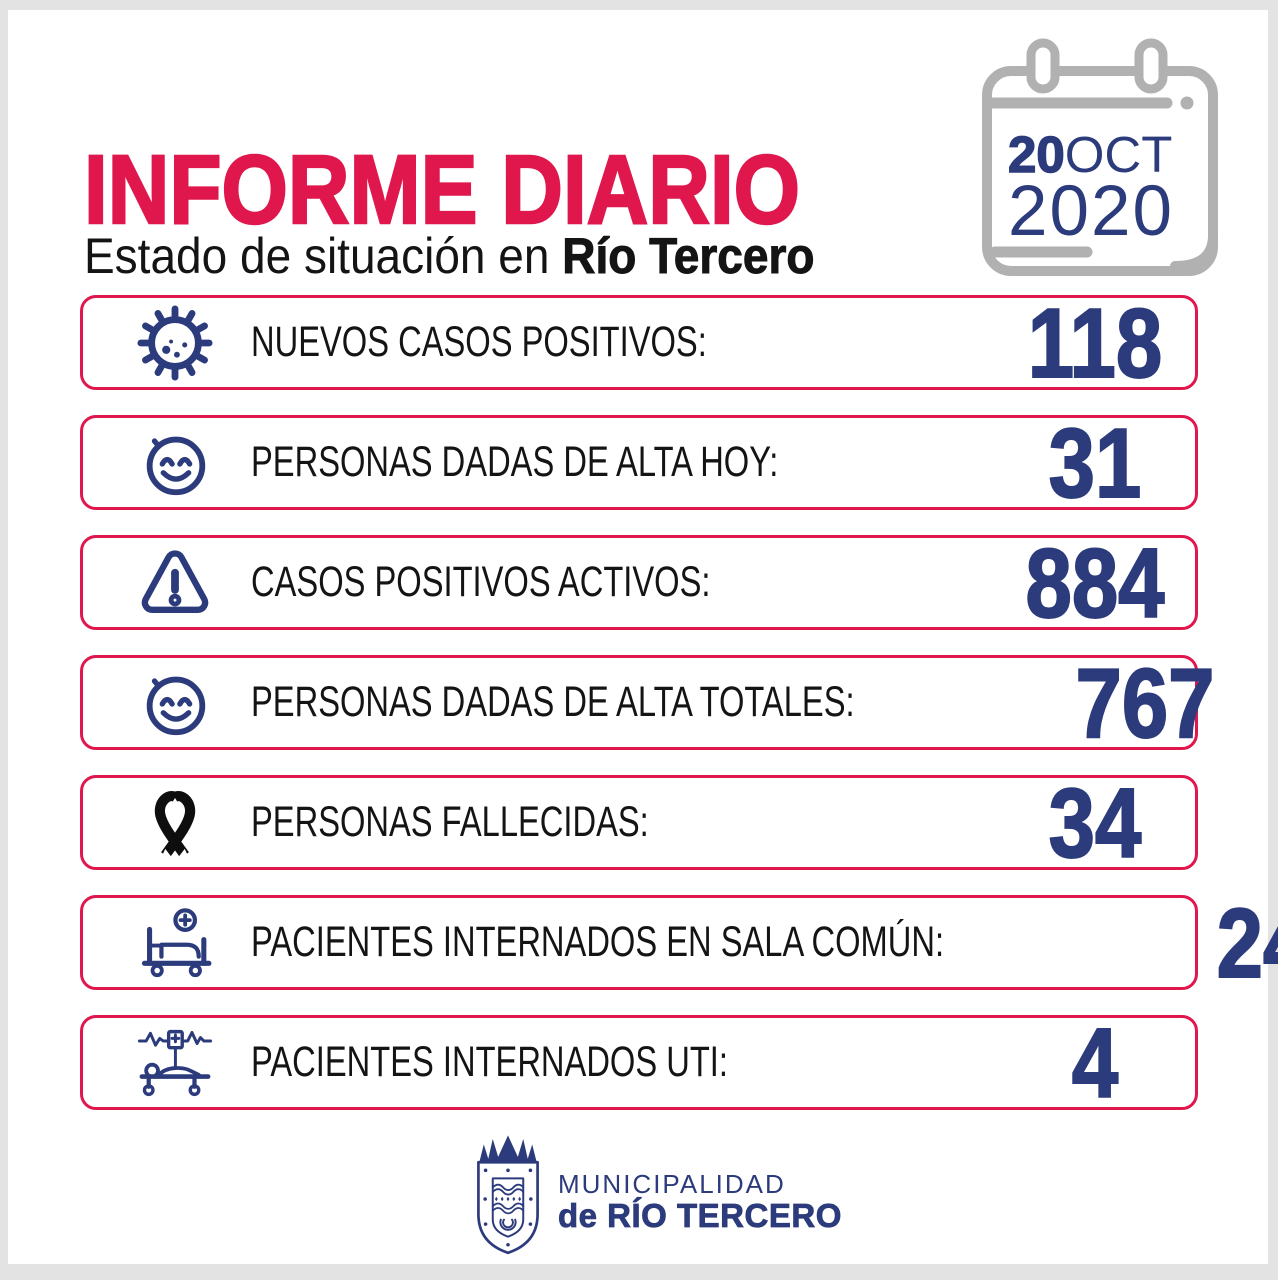 This screenshot has width=1278, height=1280. I want to click on mourning-ribbon-icon, so click(175, 823).